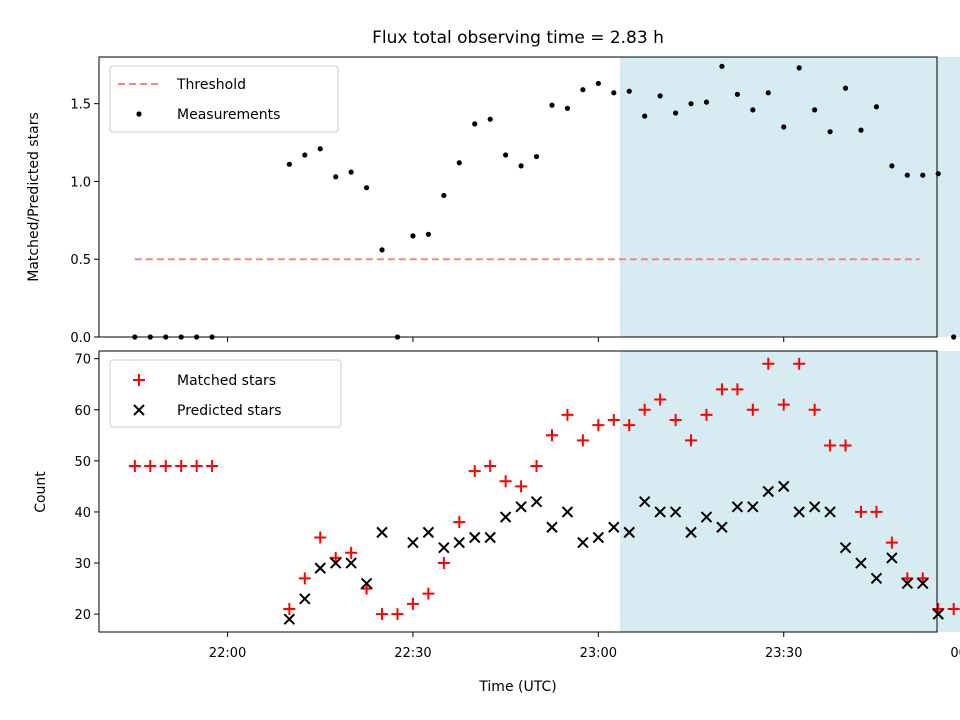 This screenshot has height=720, width=960. I want to click on y-tick-label: 1.5, so click(80, 105).